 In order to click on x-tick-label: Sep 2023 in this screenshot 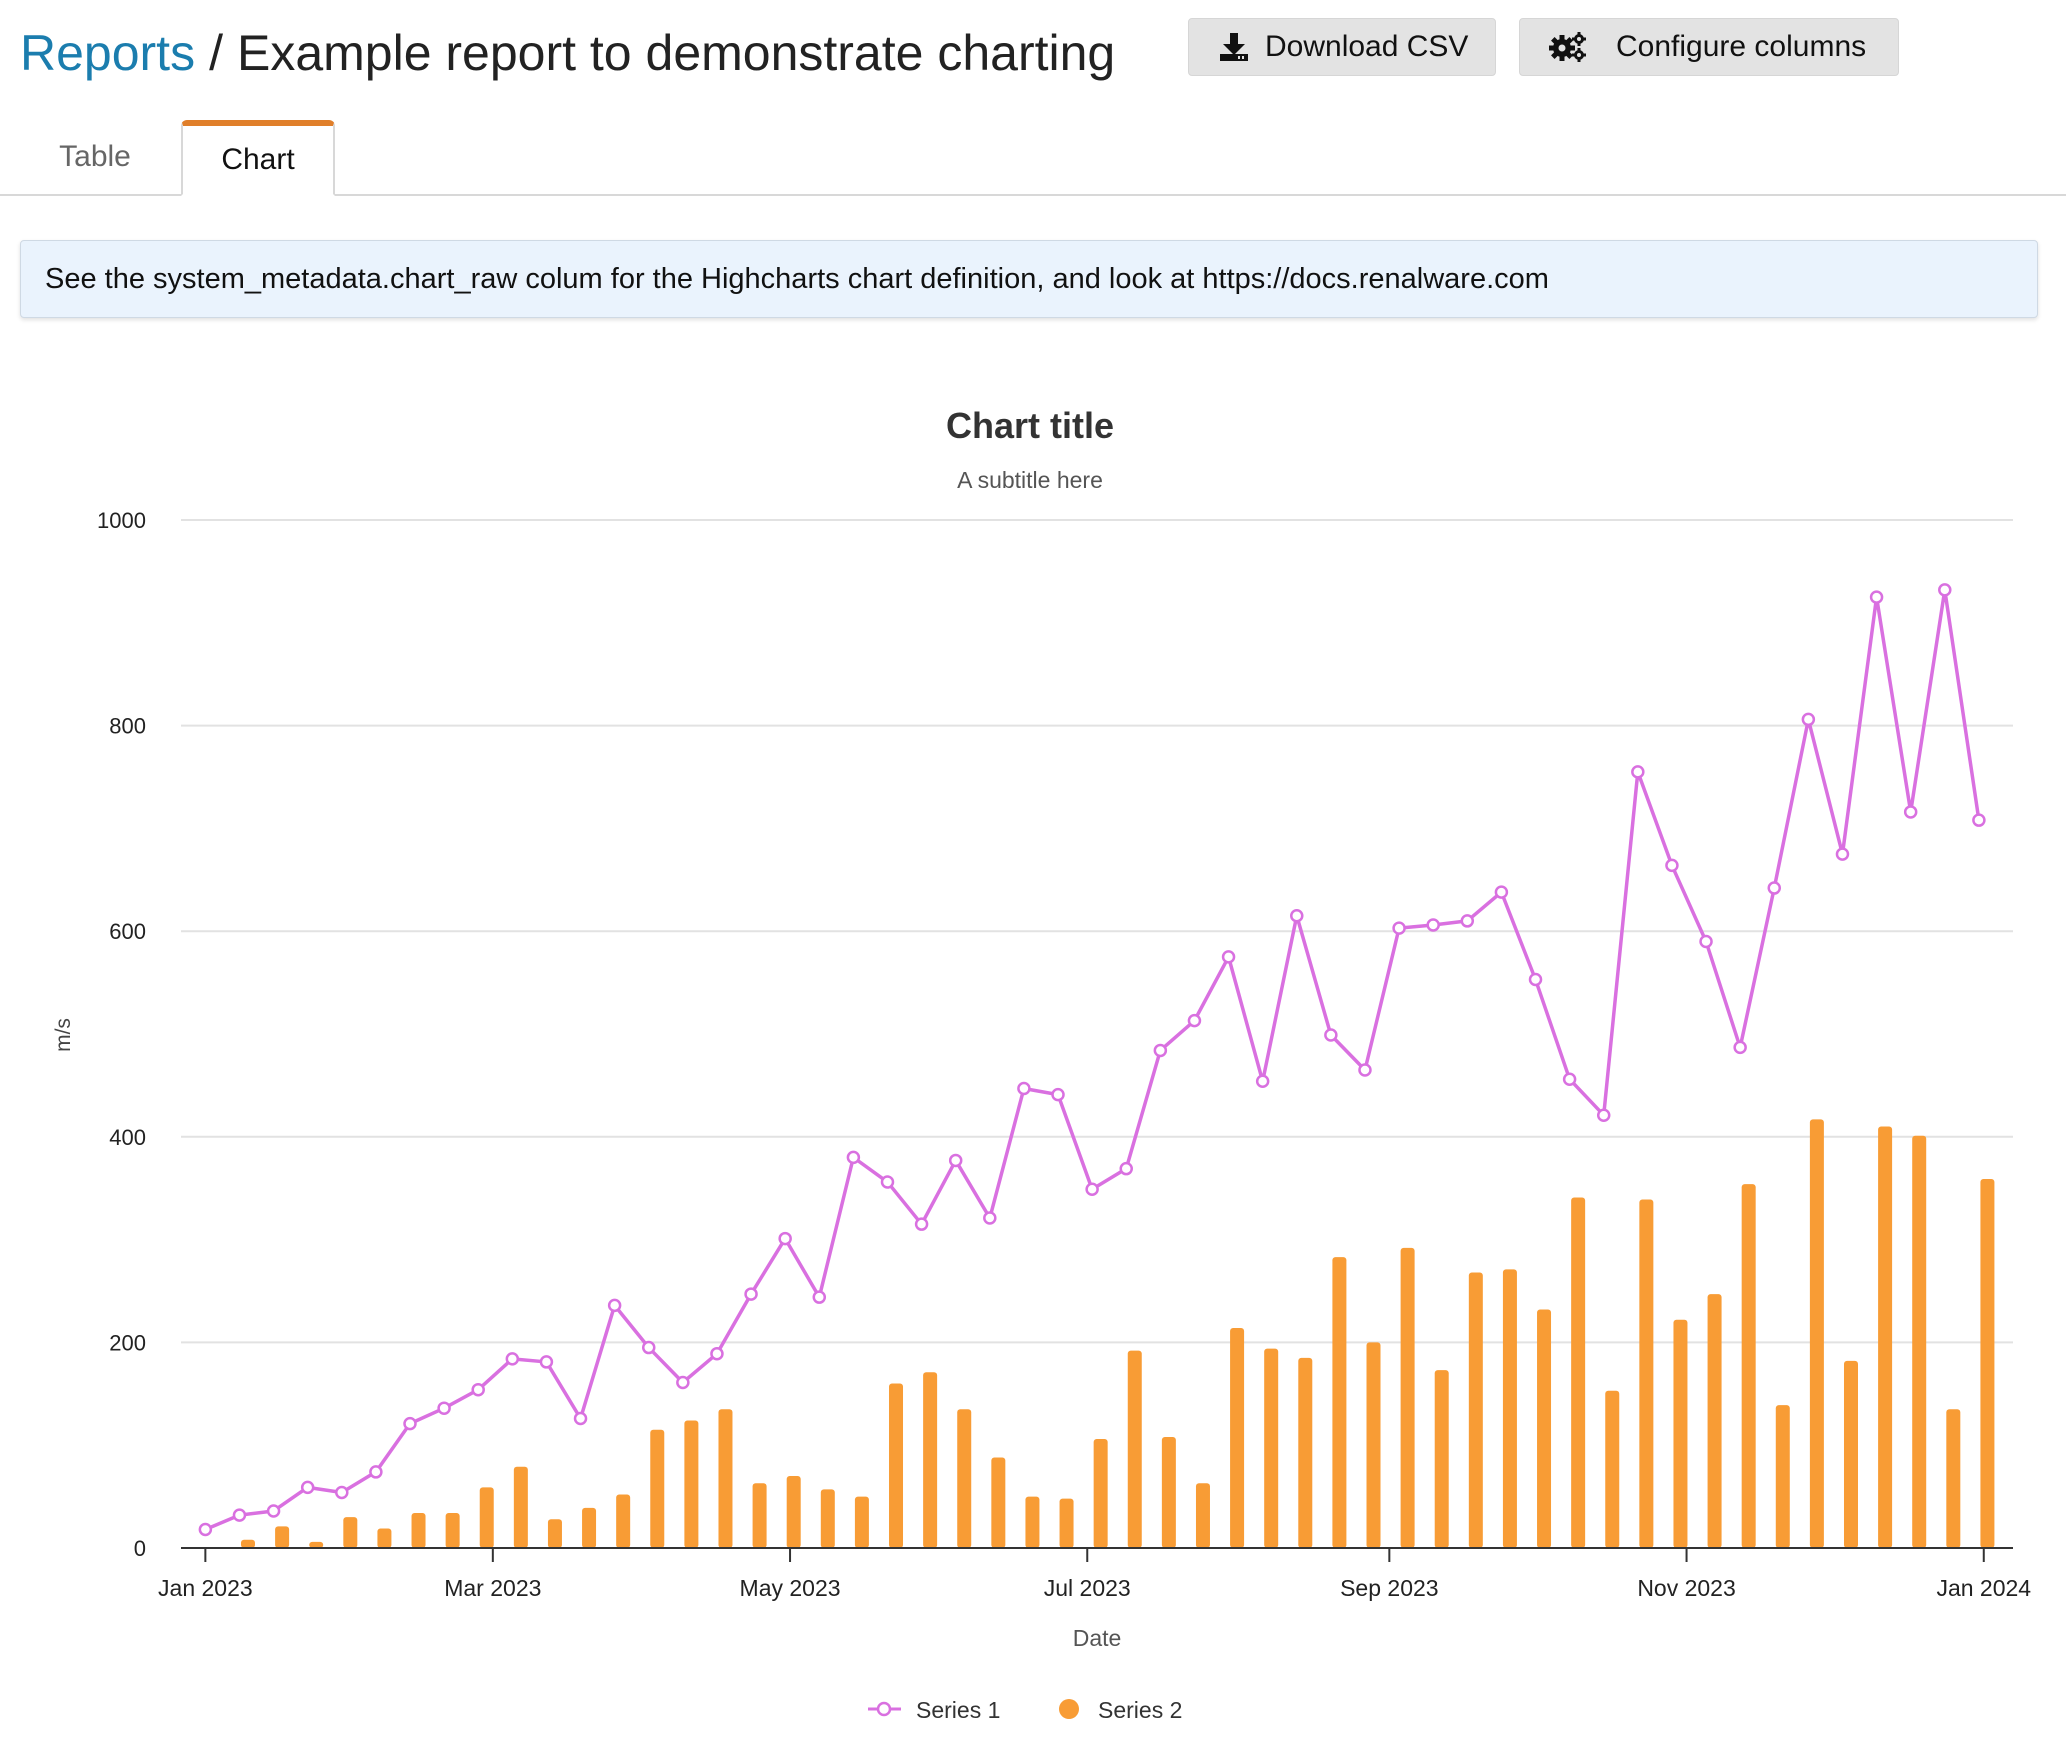, I will do `click(1389, 1588)`.